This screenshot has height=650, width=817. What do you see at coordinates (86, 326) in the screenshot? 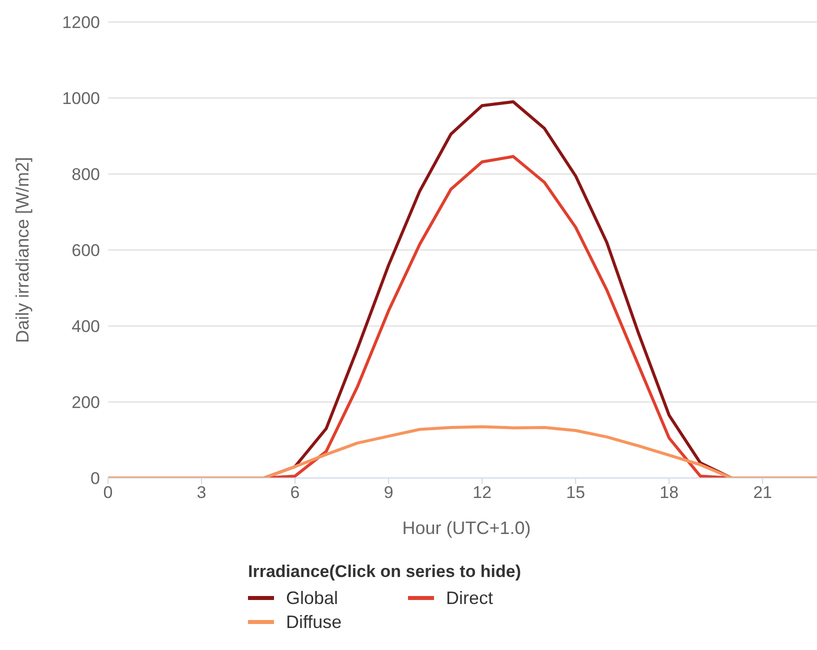
I see `y-tick-label: 400` at bounding box center [86, 326].